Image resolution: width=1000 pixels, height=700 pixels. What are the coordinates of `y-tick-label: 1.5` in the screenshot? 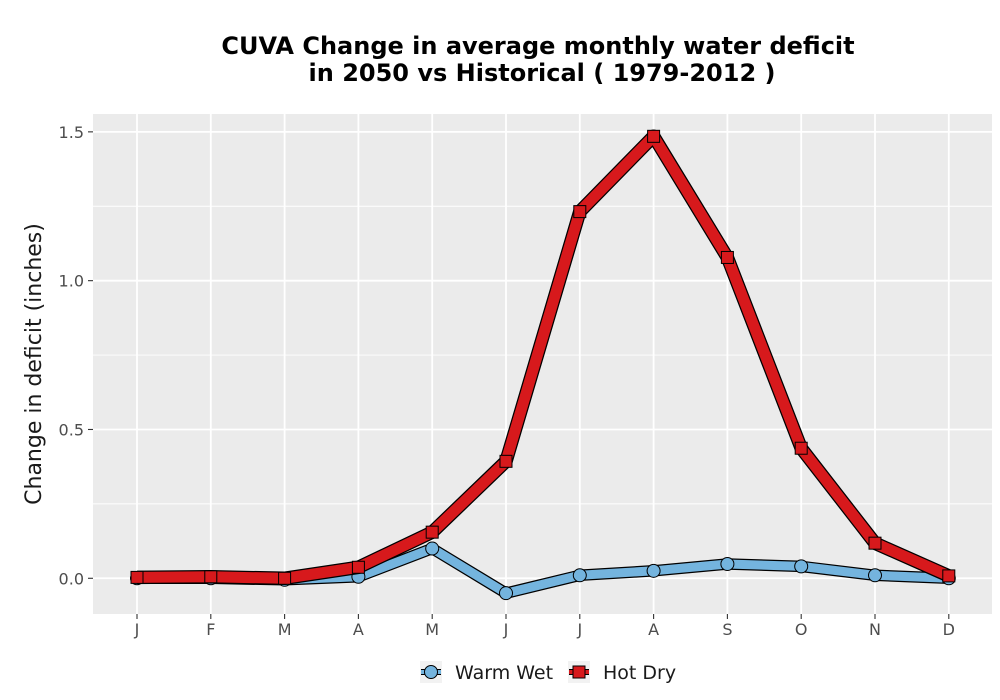 It's located at (71, 132).